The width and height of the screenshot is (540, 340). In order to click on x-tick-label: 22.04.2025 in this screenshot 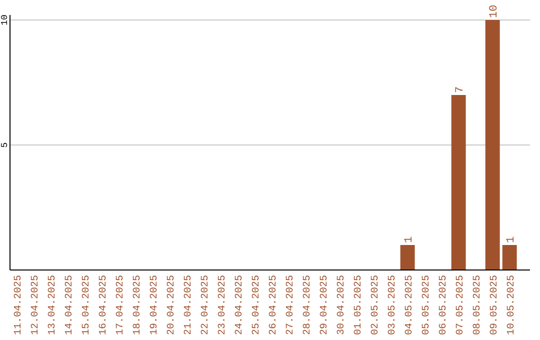, I will do `click(206, 305)`.